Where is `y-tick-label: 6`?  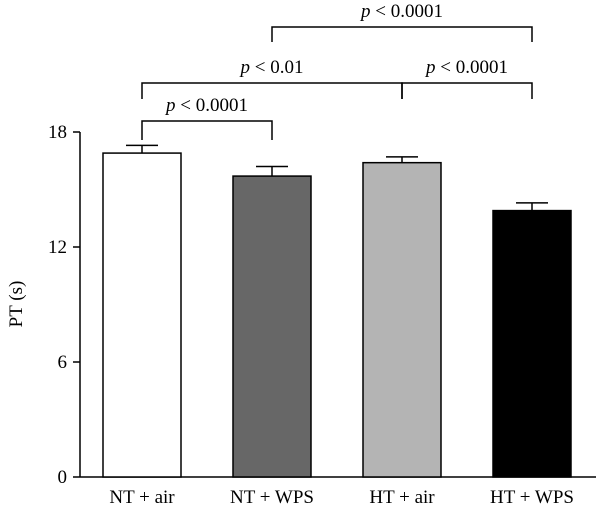
y-tick-label: 6 is located at coordinates (63, 362).